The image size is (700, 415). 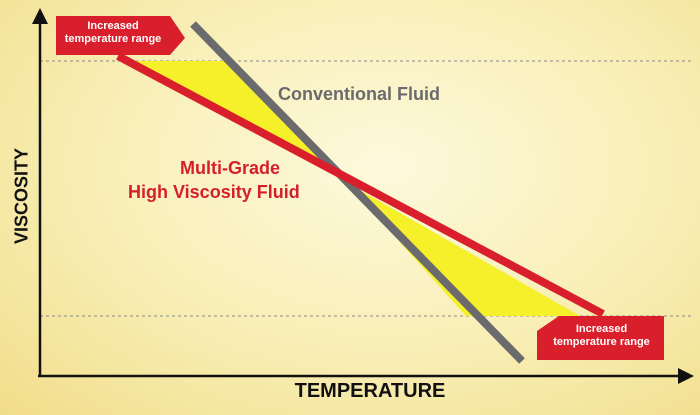 I want to click on bottom-callout-box, so click(x=600, y=338).